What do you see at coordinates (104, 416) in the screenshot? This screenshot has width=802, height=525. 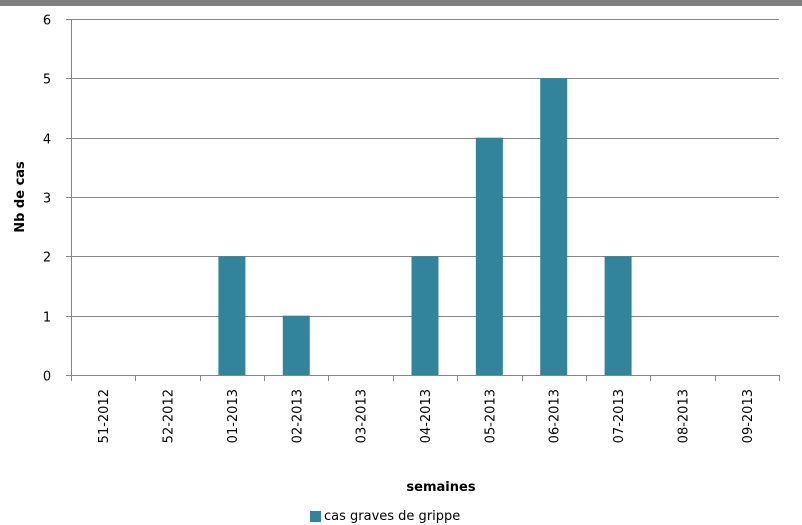 I see `x-category-label: 51-2012` at bounding box center [104, 416].